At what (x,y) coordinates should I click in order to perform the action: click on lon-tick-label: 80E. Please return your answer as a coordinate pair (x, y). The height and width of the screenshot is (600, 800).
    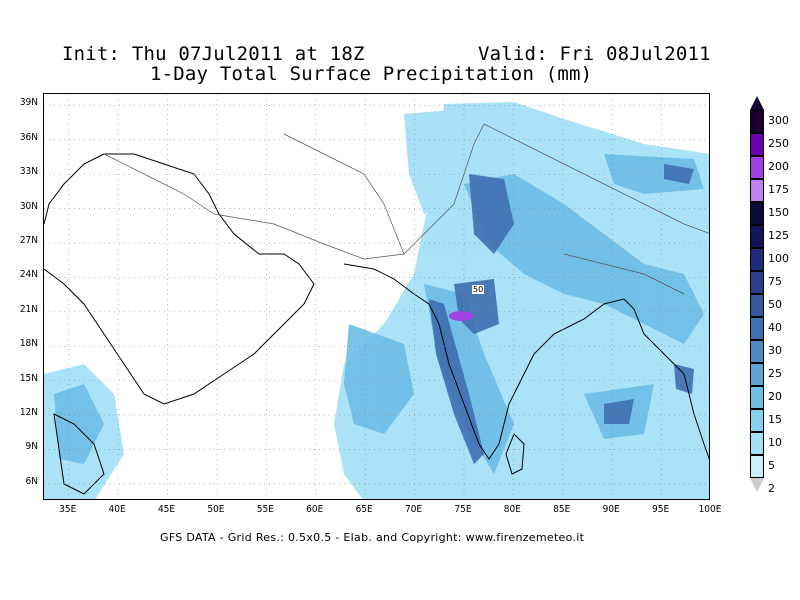
    Looking at the image, I should click on (512, 509).